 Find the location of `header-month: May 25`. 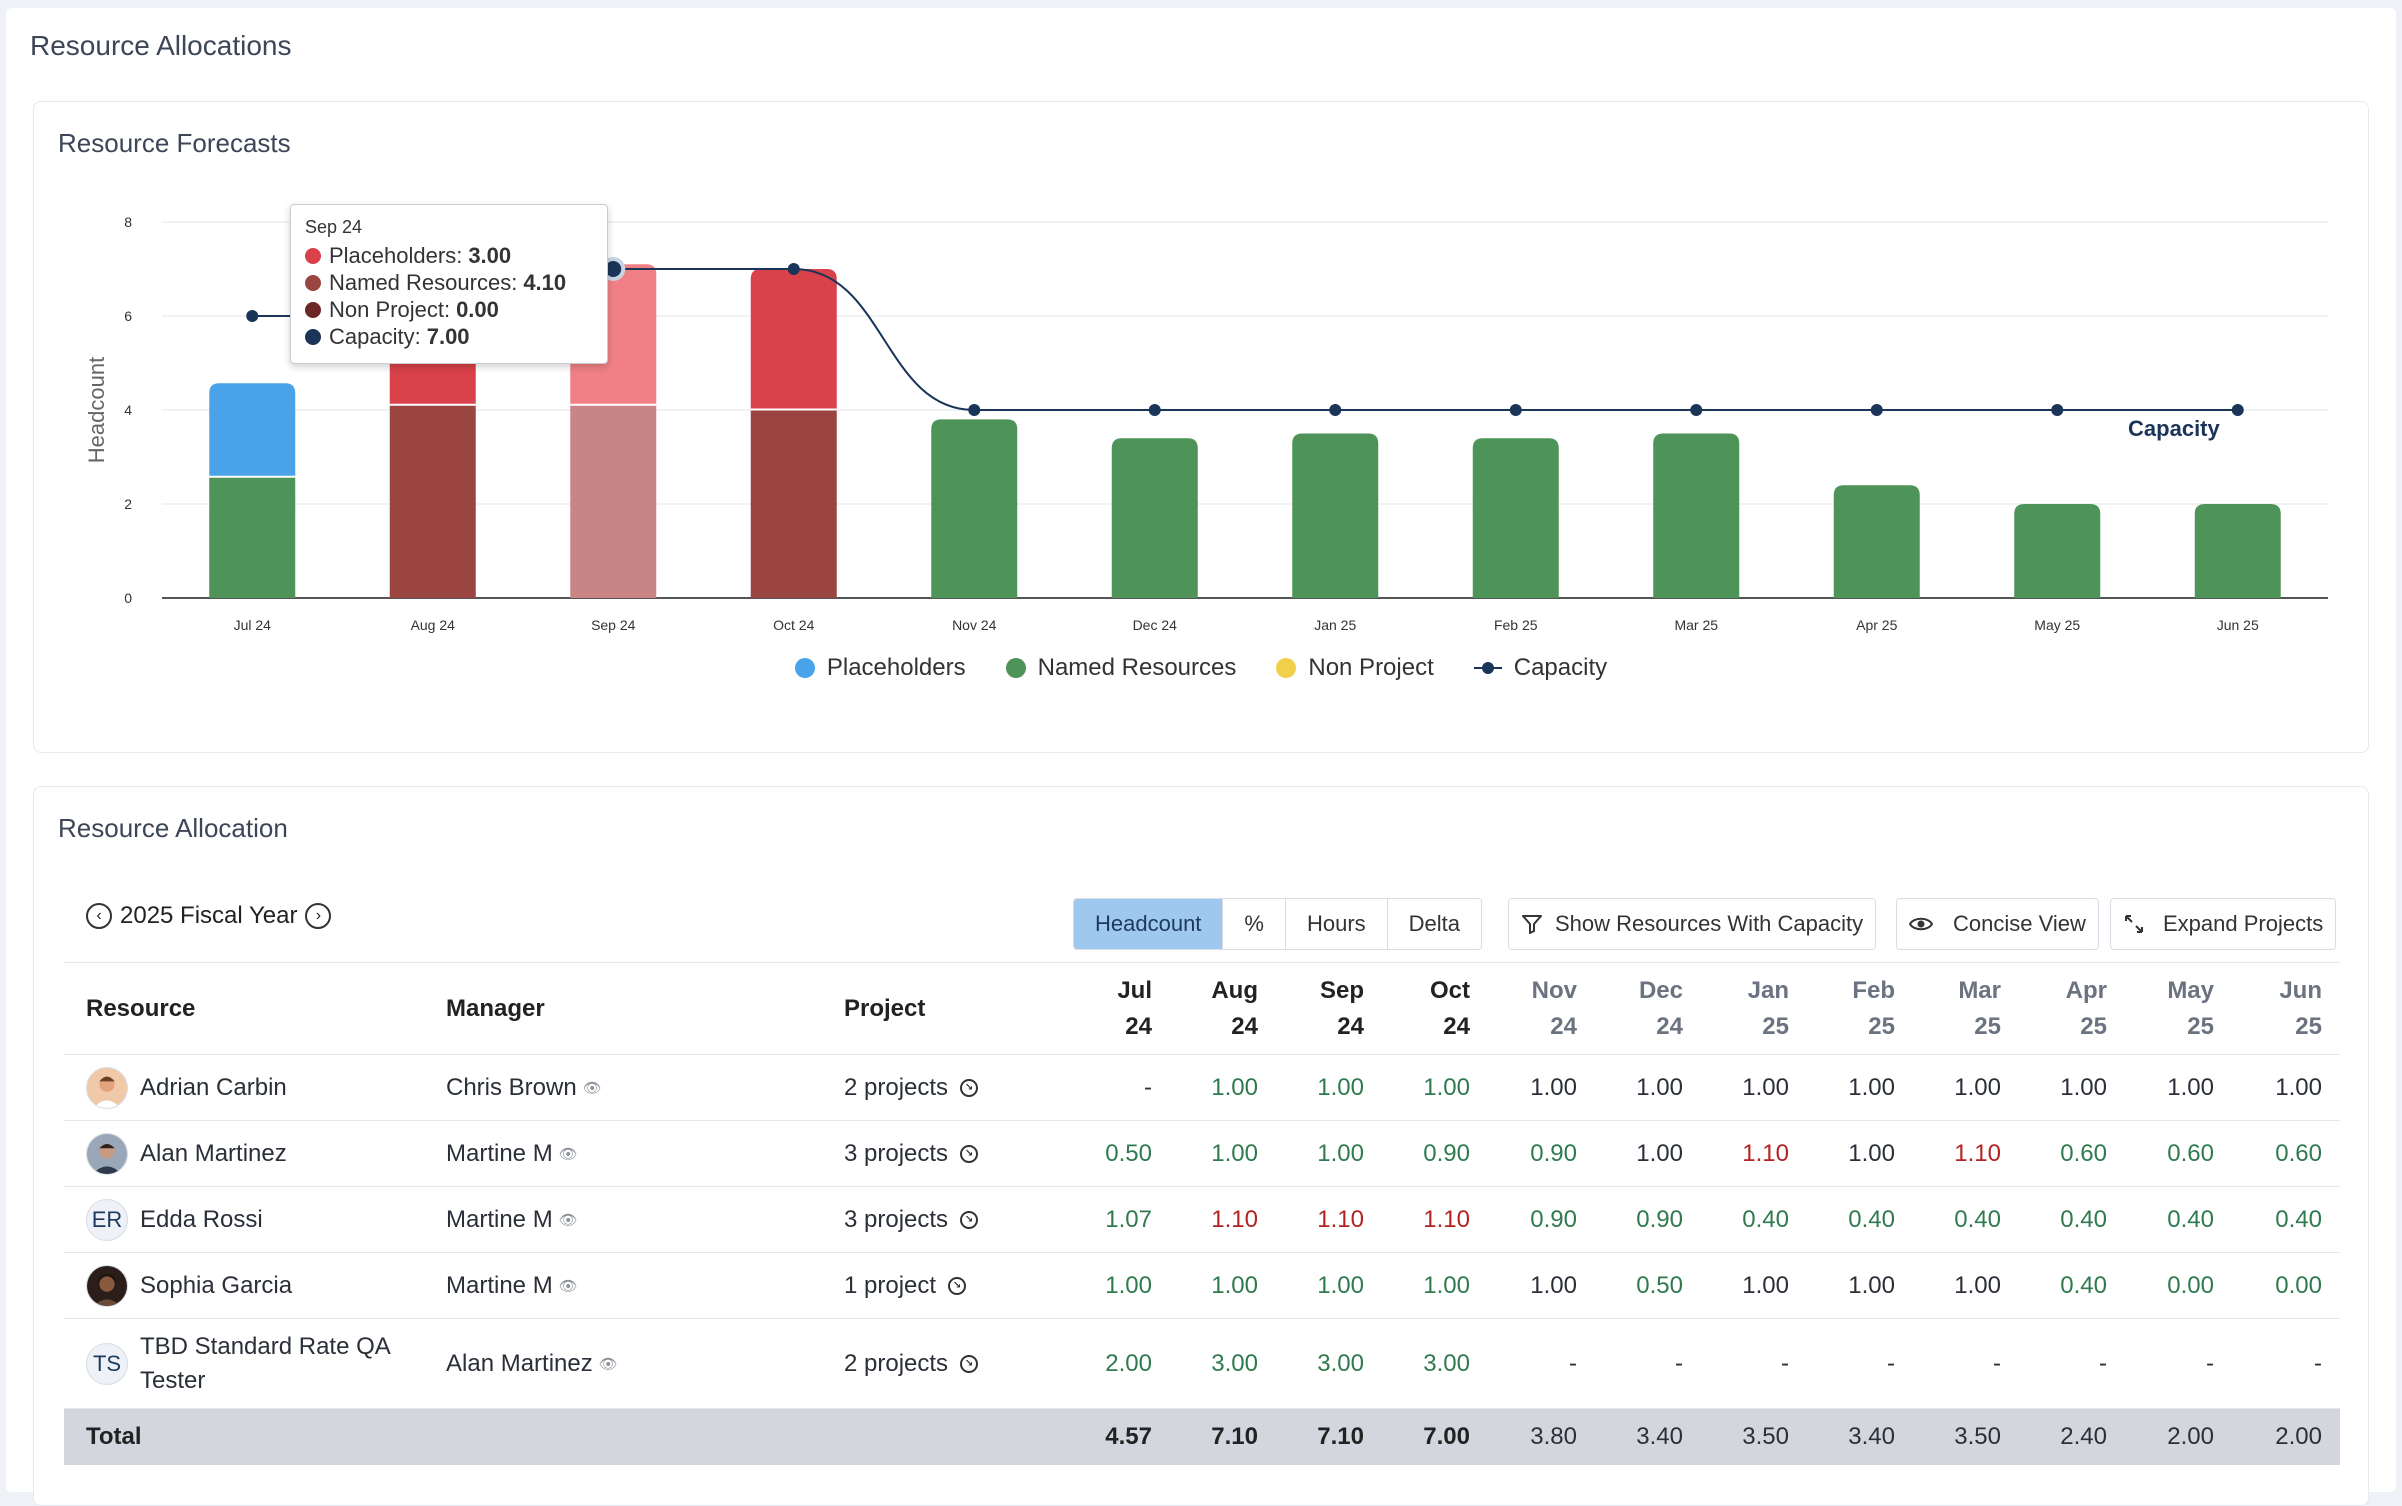

header-month: May 25 is located at coordinates (2169, 1008).